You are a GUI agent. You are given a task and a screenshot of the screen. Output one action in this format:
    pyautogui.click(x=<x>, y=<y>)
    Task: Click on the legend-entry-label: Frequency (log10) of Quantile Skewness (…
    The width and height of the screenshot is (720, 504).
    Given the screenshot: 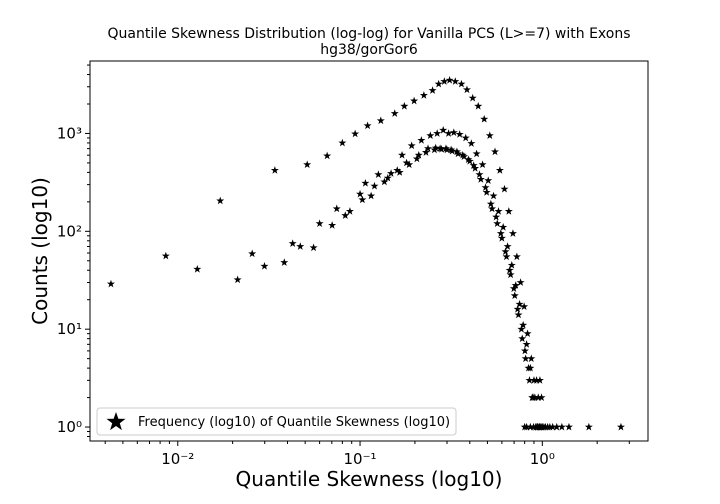 What is the action you would take?
    pyautogui.click(x=294, y=422)
    